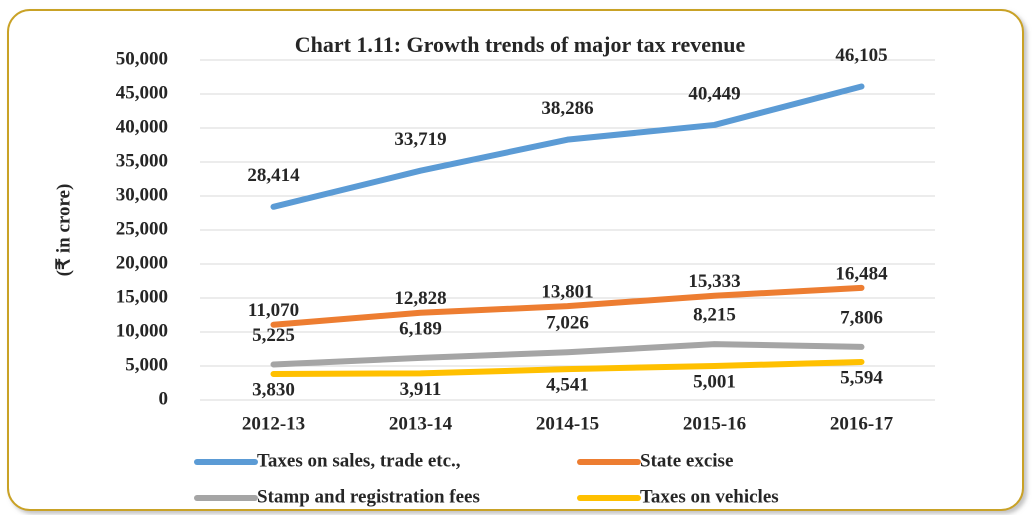  What do you see at coordinates (164, 398) in the screenshot?
I see `y-tick-label: 0` at bounding box center [164, 398].